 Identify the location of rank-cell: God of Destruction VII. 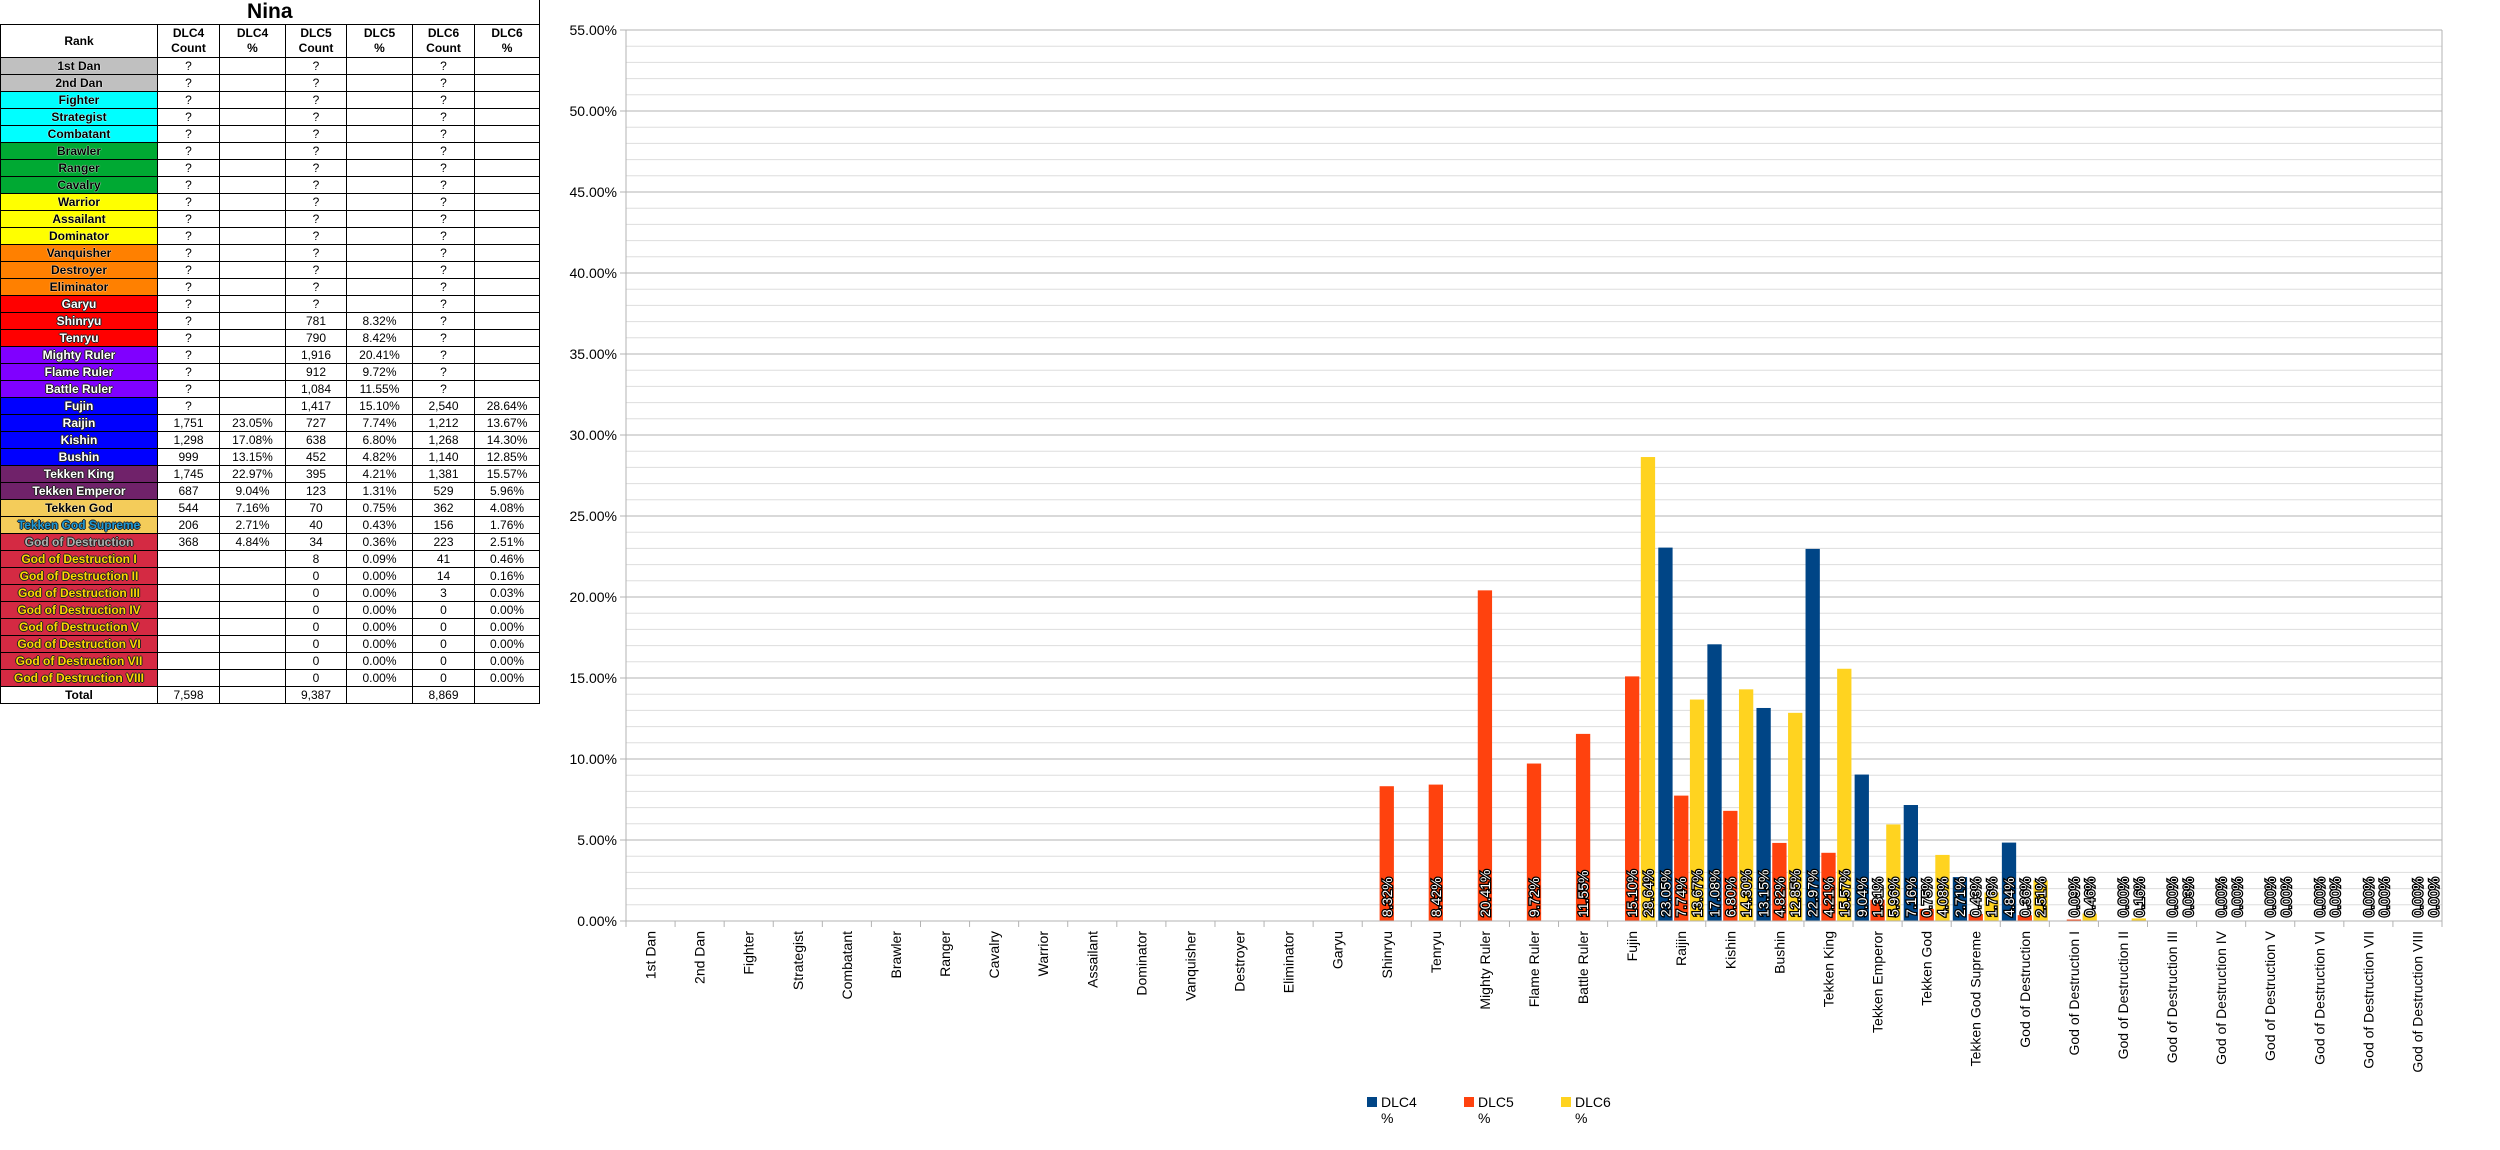
(79, 661).